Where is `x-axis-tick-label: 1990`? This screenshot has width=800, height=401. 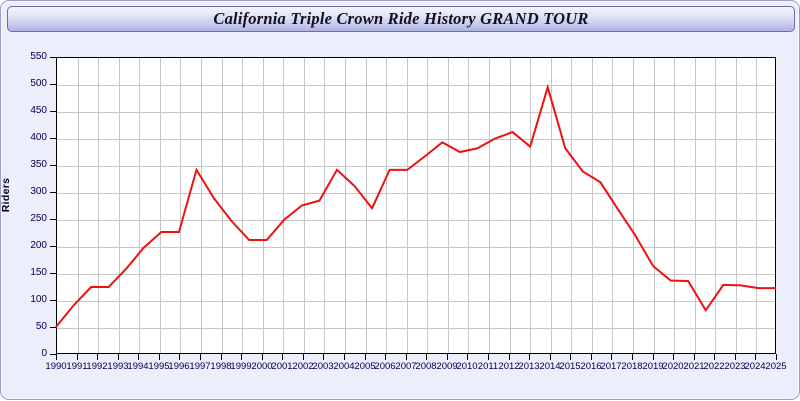 x-axis-tick-label: 1990 is located at coordinates (56, 366).